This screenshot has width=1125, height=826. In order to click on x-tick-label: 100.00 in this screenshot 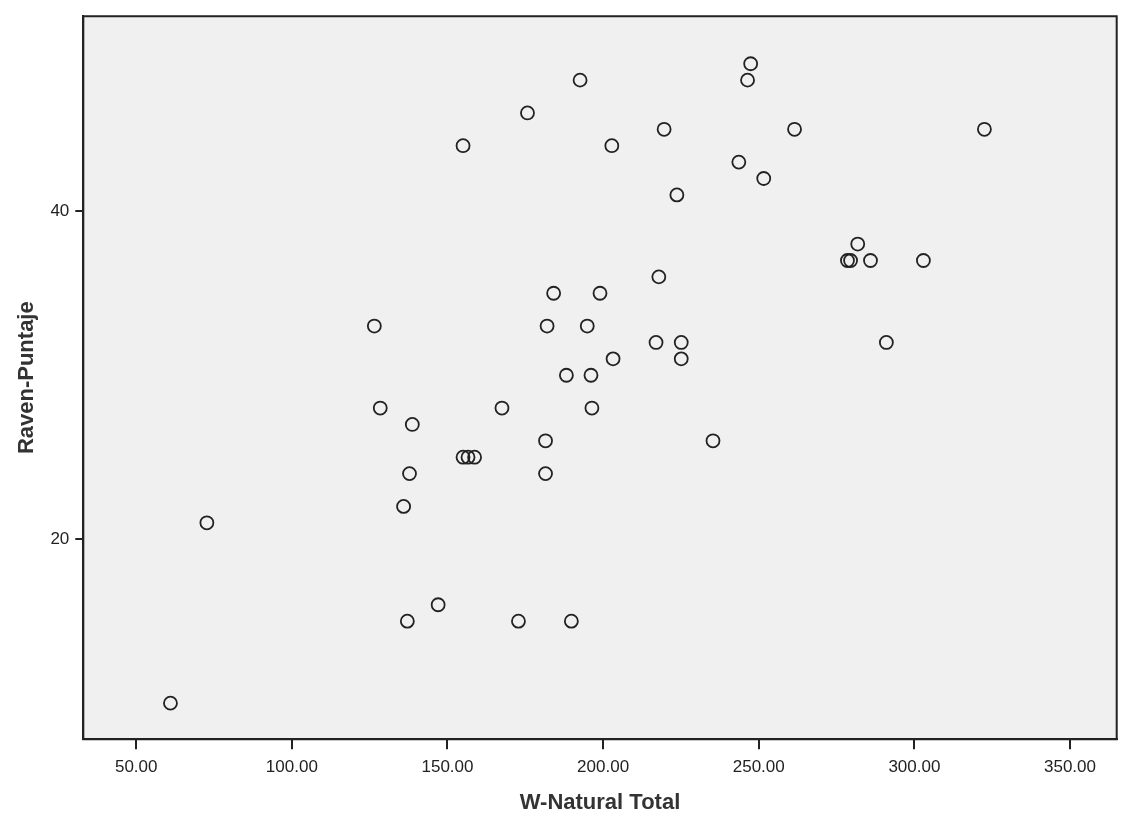, I will do `click(291, 767)`.